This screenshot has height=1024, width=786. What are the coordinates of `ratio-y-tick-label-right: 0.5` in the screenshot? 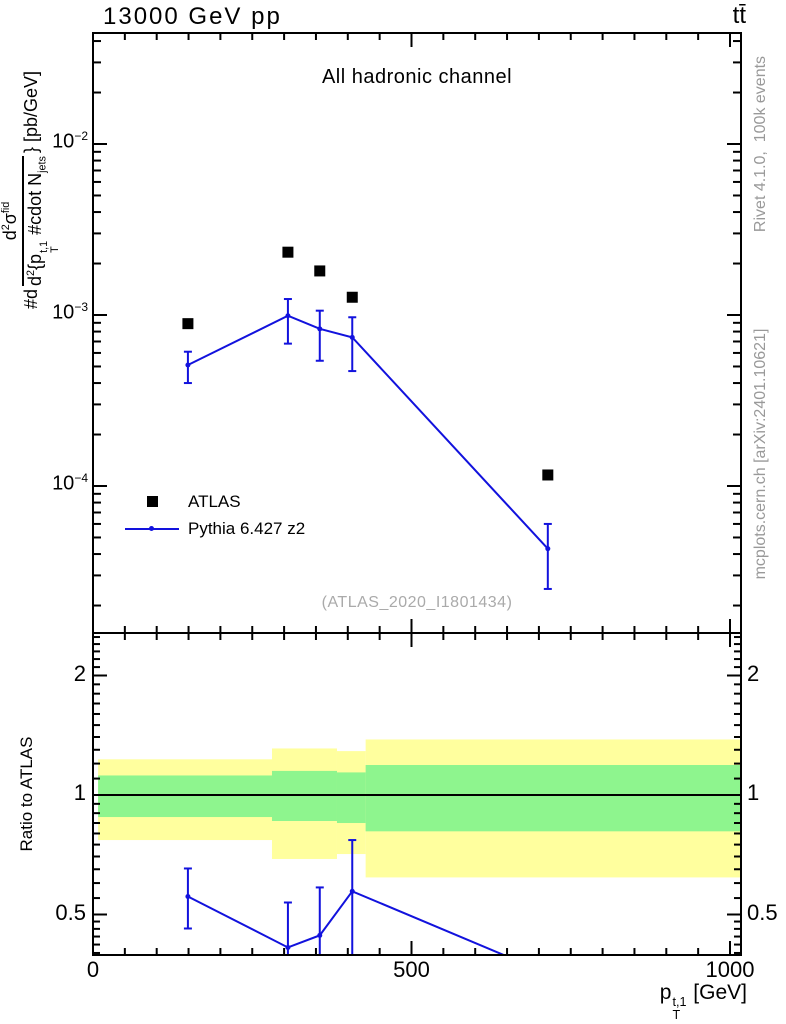 It's located at (762, 912).